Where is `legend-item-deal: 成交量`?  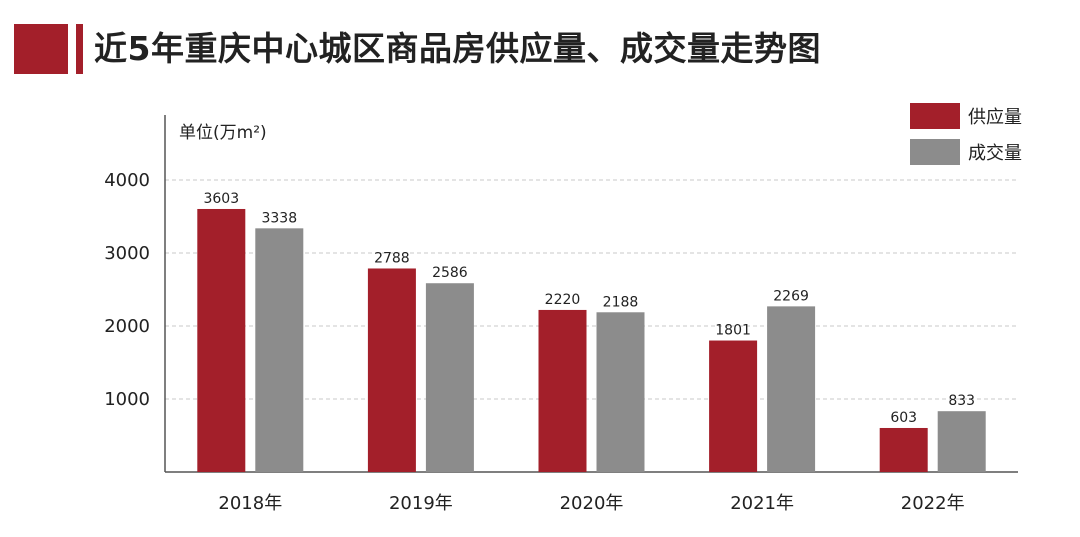 legend-item-deal: 成交量 is located at coordinates (966, 152).